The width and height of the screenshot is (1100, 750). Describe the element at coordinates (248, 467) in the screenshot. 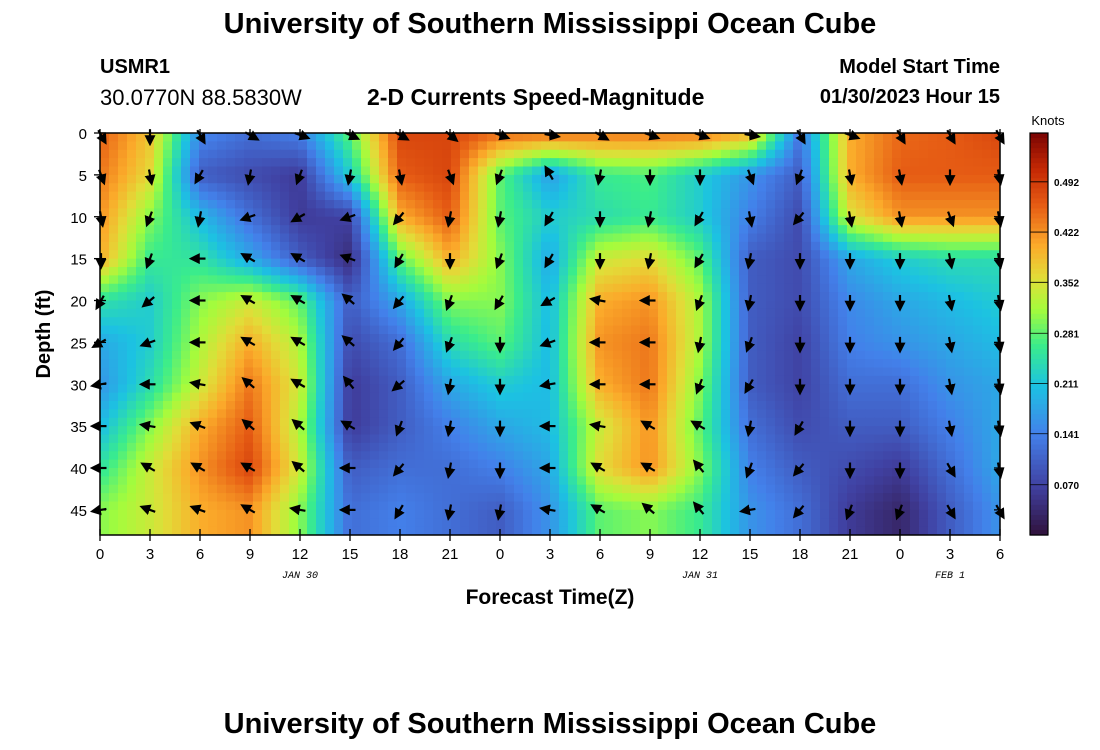

I see `current-arrow` at that location.